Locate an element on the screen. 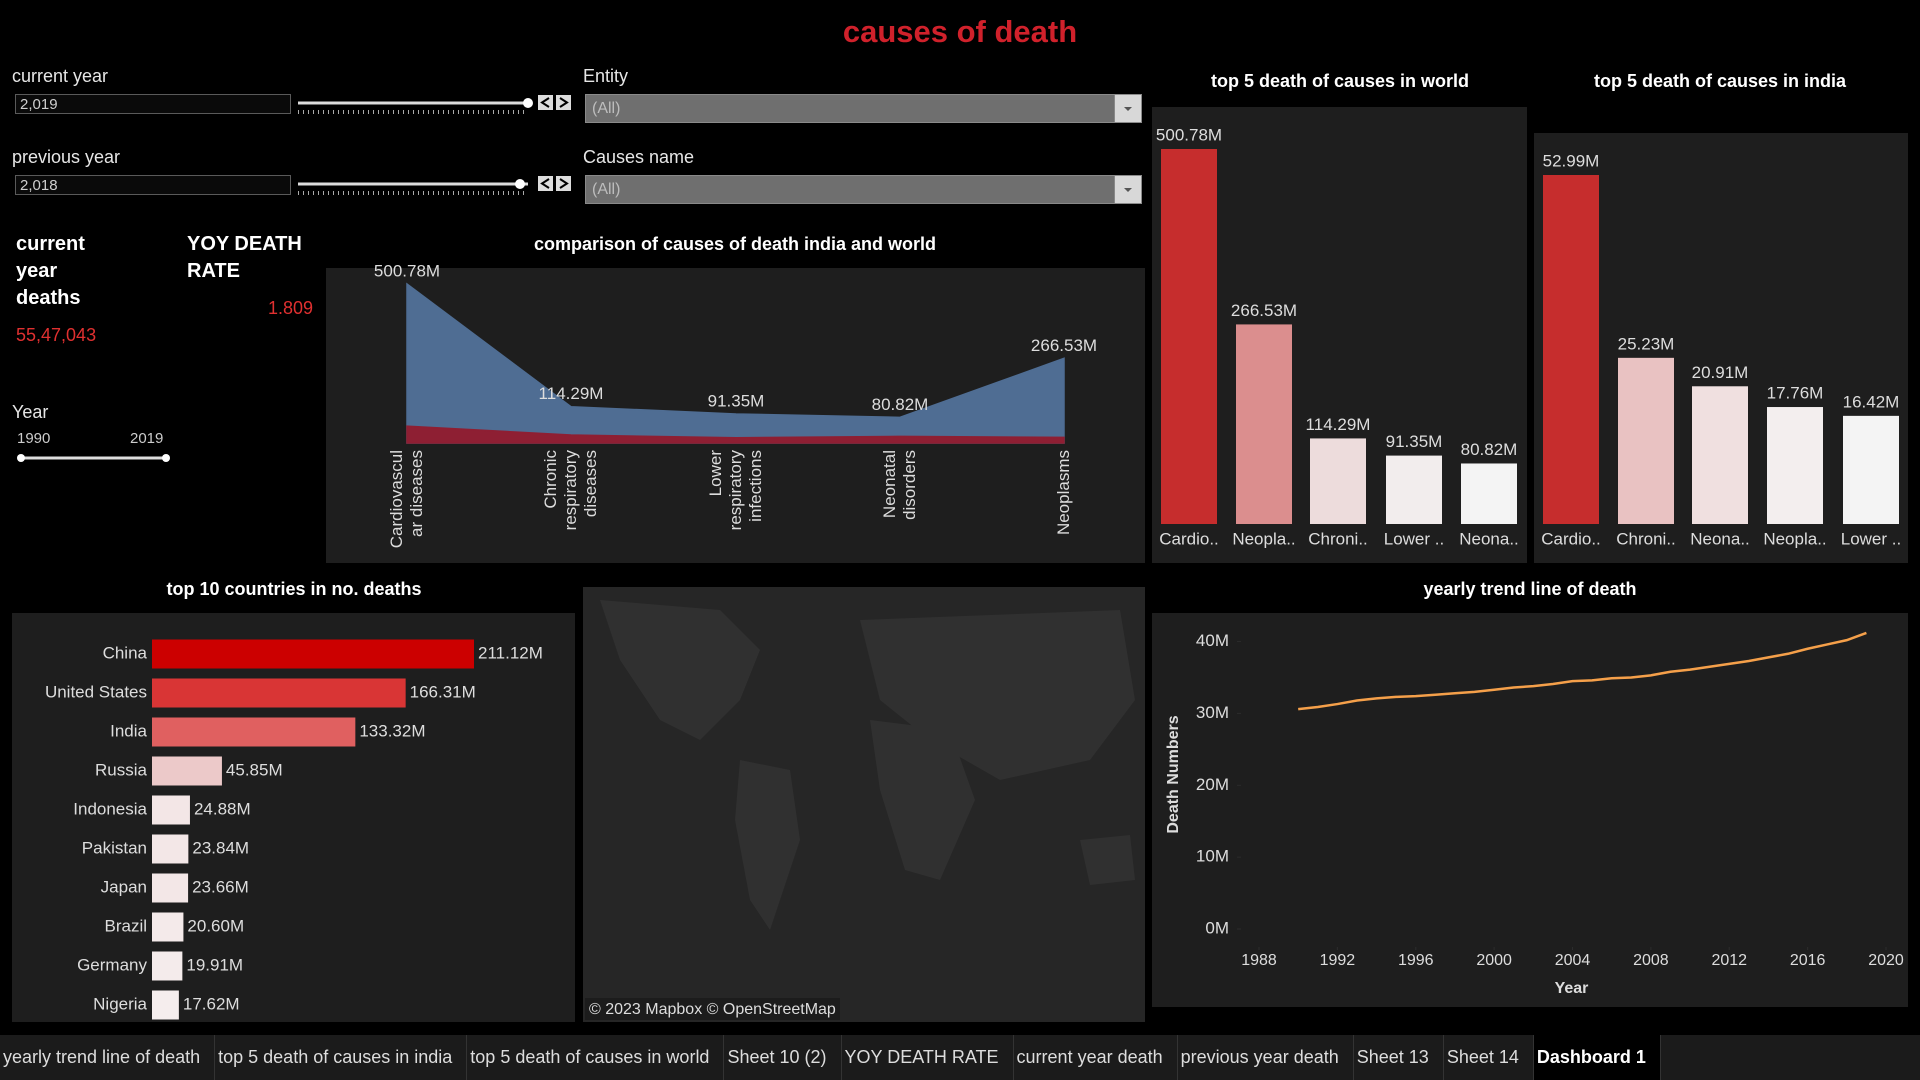 This screenshot has width=1920, height=1080. y-tick-label: China is located at coordinates (125, 652).